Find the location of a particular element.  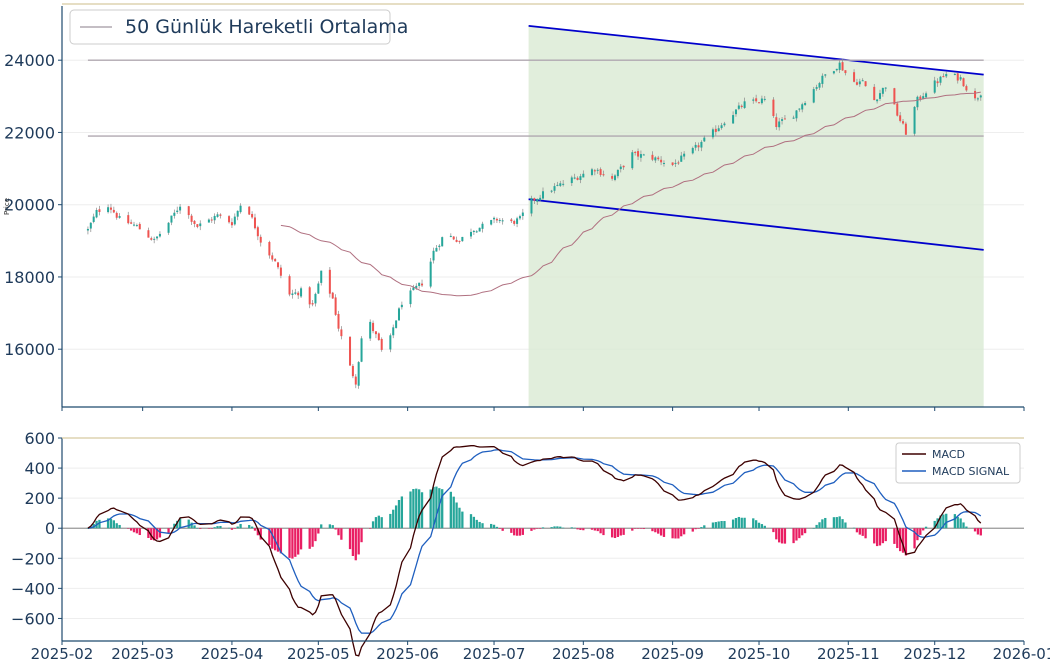

x-tick-label: 2025-06 is located at coordinates (407, 654).